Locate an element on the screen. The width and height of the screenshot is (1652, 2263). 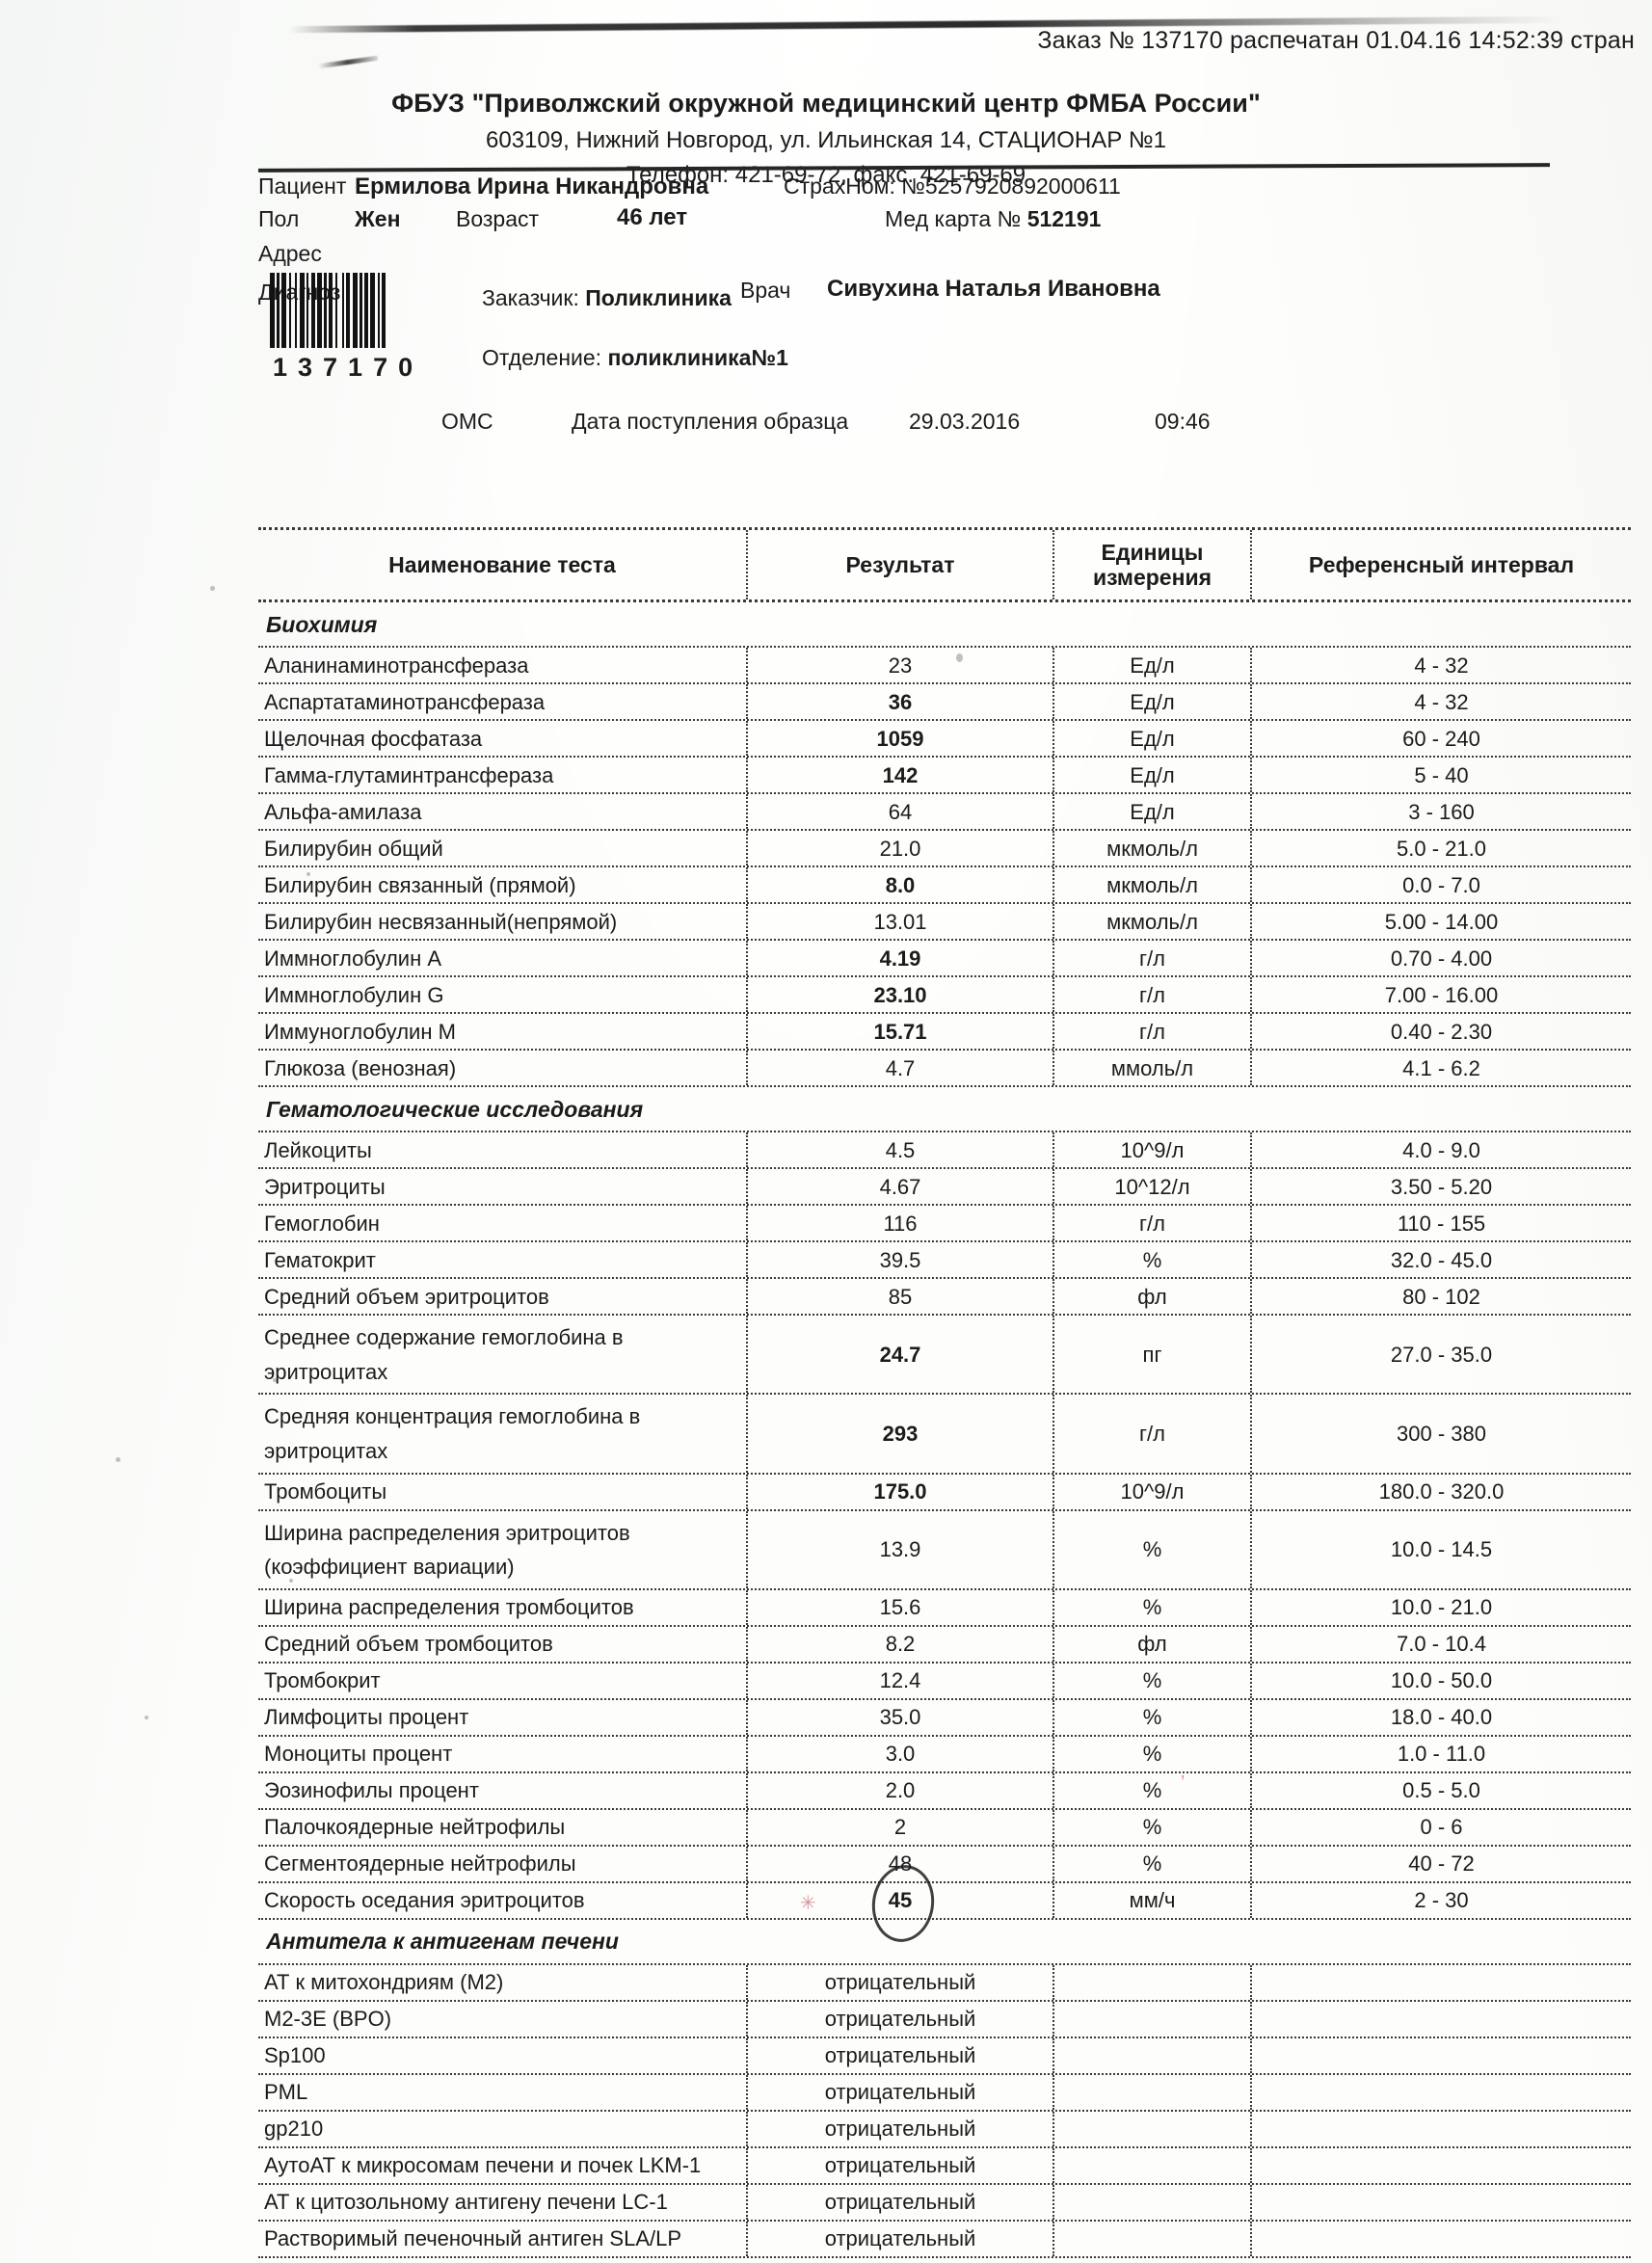
cell-result: 21.0 is located at coordinates (901, 848).